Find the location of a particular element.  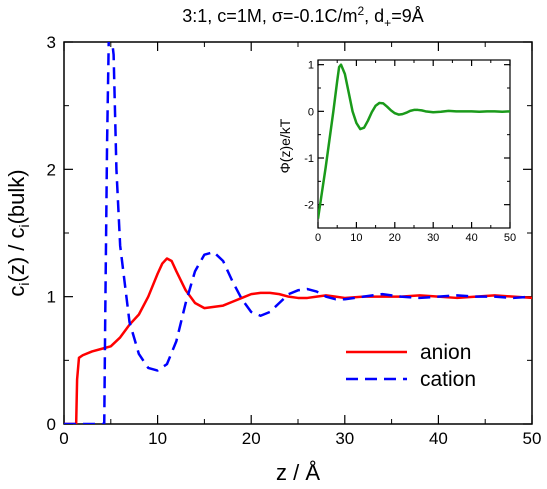

main-x-tick-label: 30 is located at coordinates (344, 438).